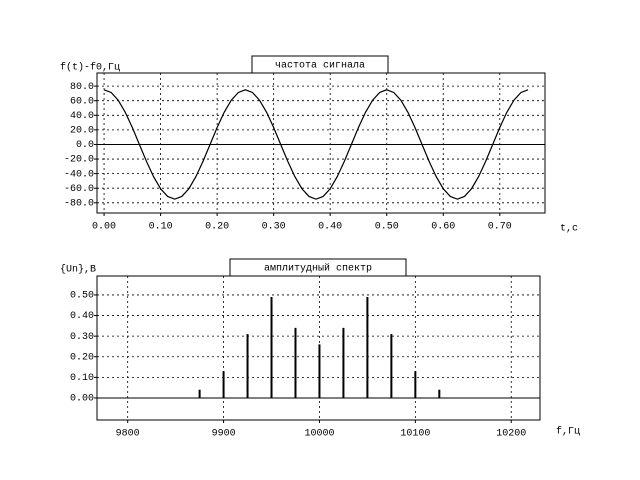  I want to click on y-axis-label: {Un},B, so click(78, 270).